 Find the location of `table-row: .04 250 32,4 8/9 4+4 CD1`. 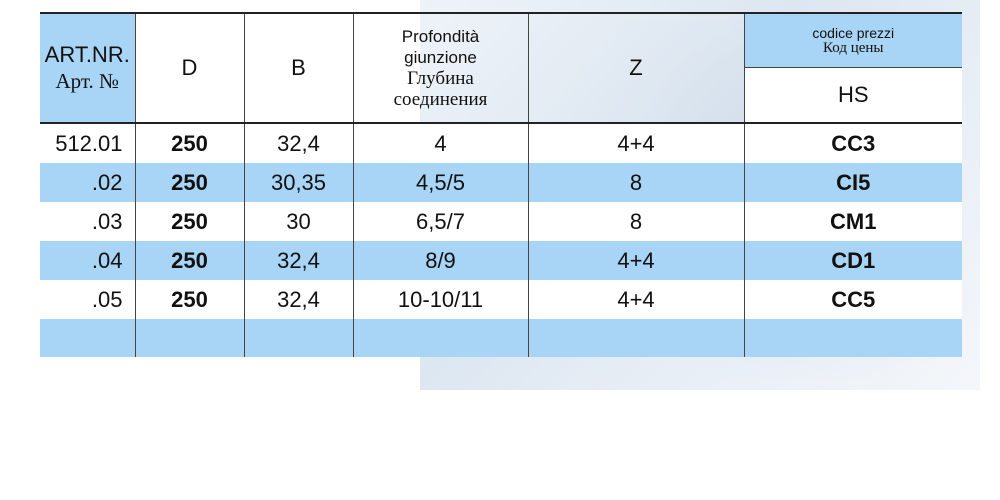

table-row: .04 250 32,4 8/9 4+4 CD1 is located at coordinates (501, 260).